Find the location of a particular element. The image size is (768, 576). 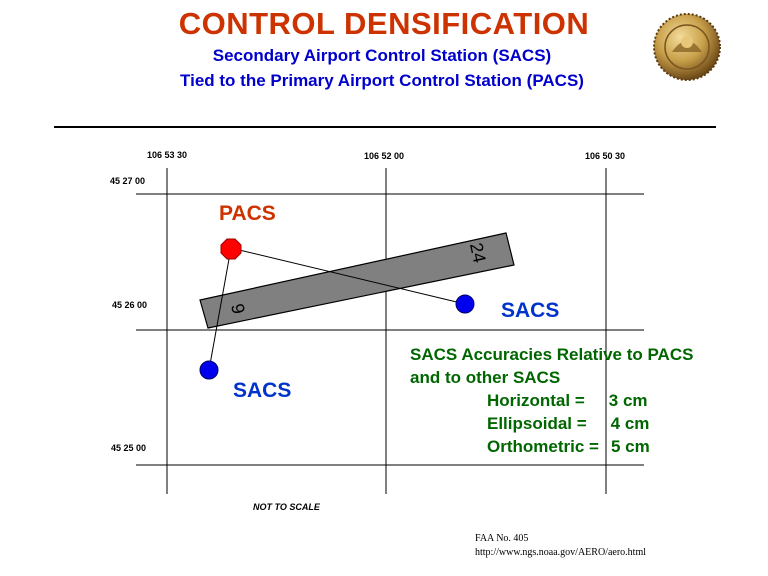

latitude-label-3: 45 25 00 is located at coordinates (129, 448).